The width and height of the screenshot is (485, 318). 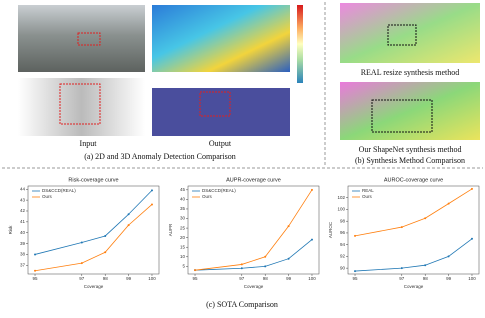 What do you see at coordinates (343, 256) in the screenshot?
I see `y-tick-label: 92` at bounding box center [343, 256].